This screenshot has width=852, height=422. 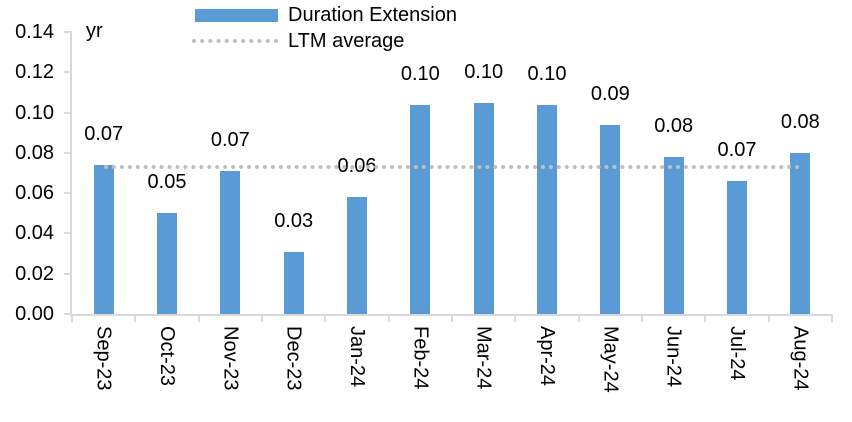 I want to click on data-label-May-24: 0.09, so click(x=610, y=93).